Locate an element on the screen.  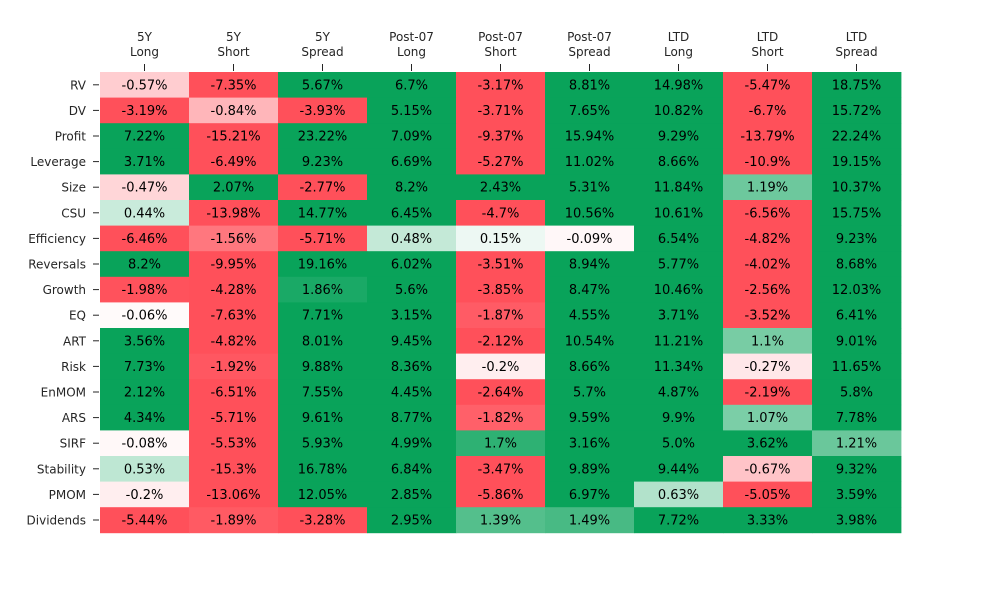
cell-value-label: -0.08% is located at coordinates (145, 444).